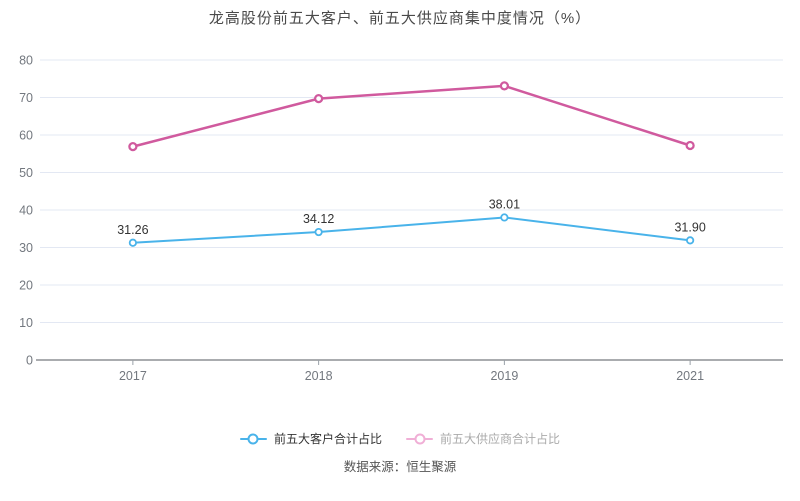 The image size is (800, 501). Describe the element at coordinates (26, 173) in the screenshot. I see `y-axis-label: 50` at that location.